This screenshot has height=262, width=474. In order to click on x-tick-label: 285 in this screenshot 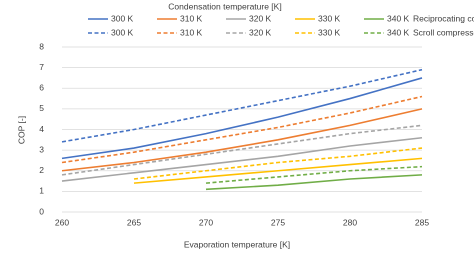, I will do `click(422, 222)`.